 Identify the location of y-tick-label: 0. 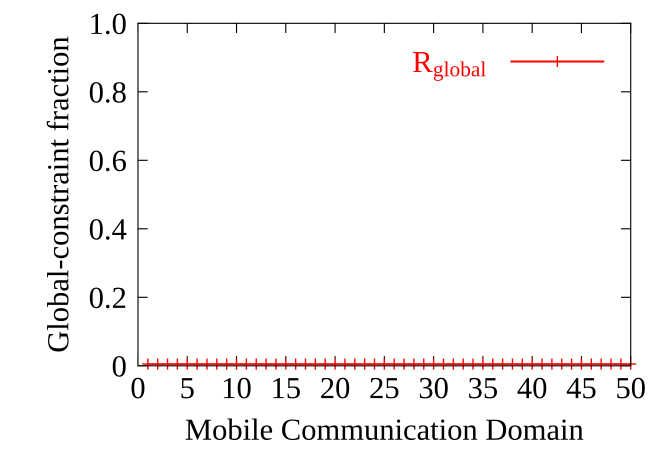
(119, 366).